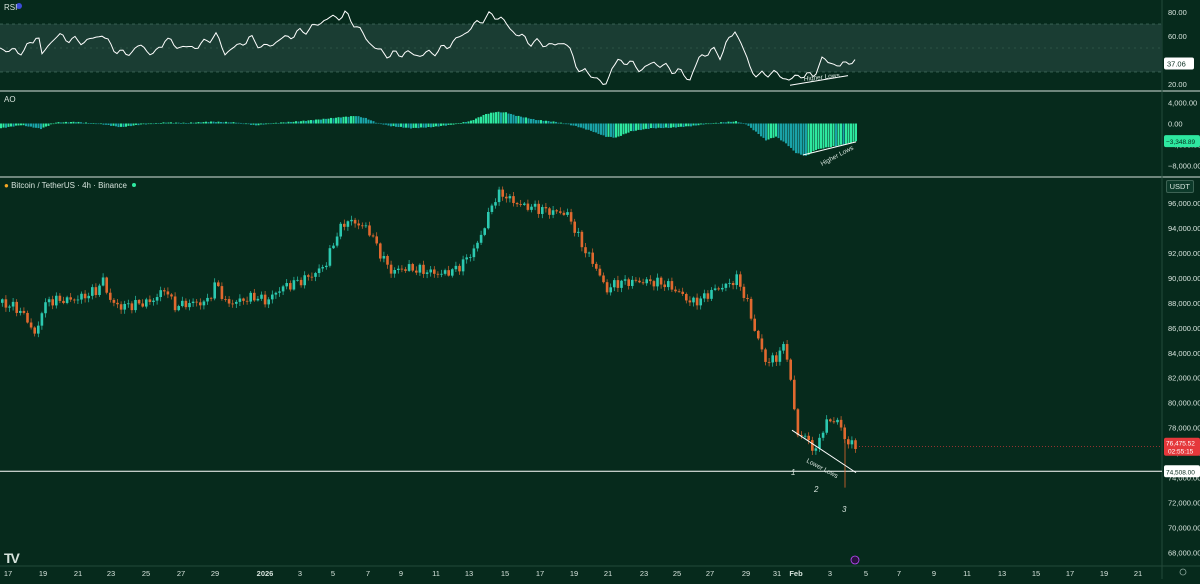  Describe the element at coordinates (1184, 553) in the screenshot. I see `price-axis-label: 68,000.00` at that location.